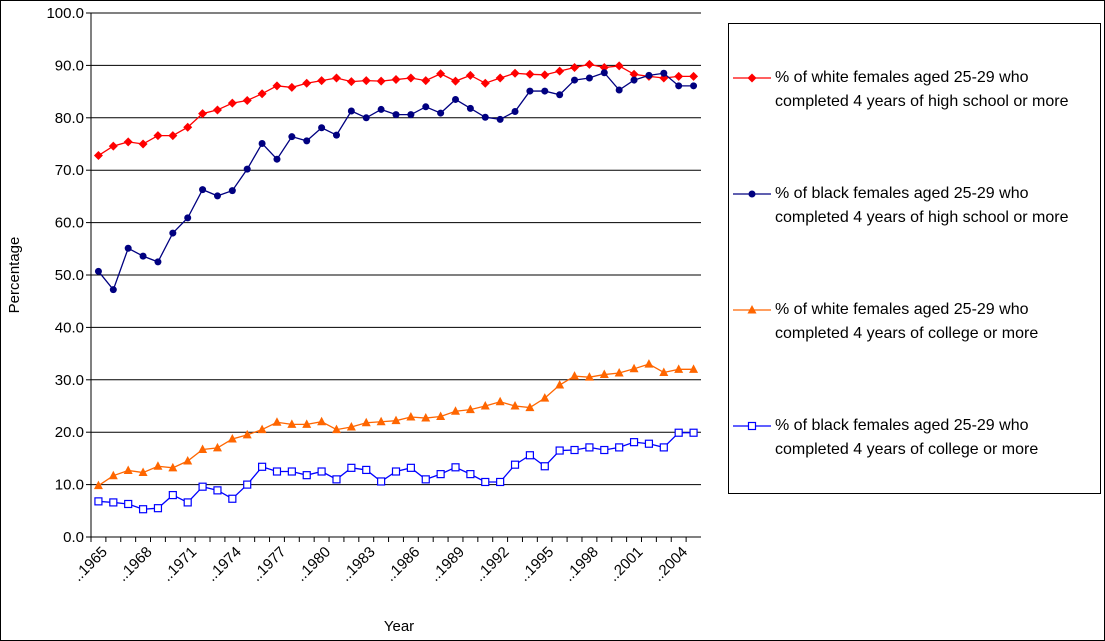 Image resolution: width=1105 pixels, height=641 pixels. What do you see at coordinates (180, 564) in the screenshot?
I see `x-tick-label: ..1971` at bounding box center [180, 564].